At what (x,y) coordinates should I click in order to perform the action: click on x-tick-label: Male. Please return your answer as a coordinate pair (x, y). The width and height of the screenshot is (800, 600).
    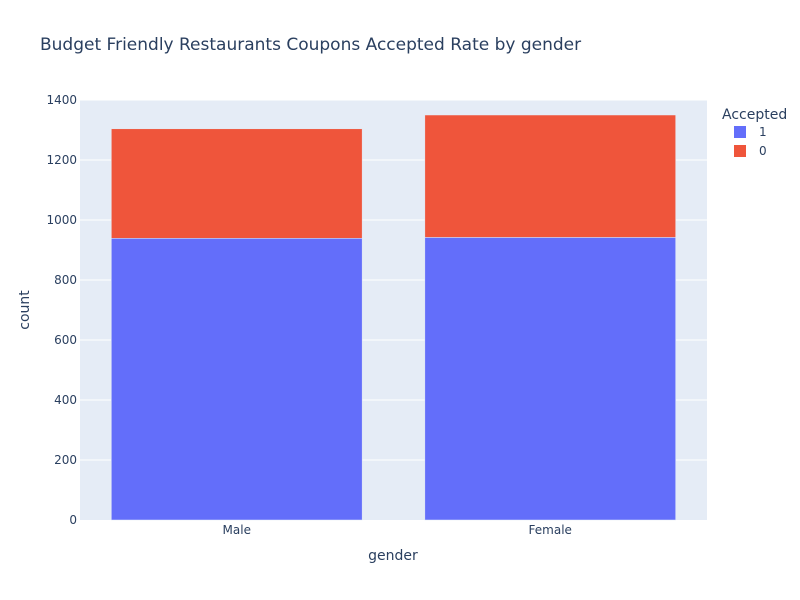
    Looking at the image, I should click on (237, 530).